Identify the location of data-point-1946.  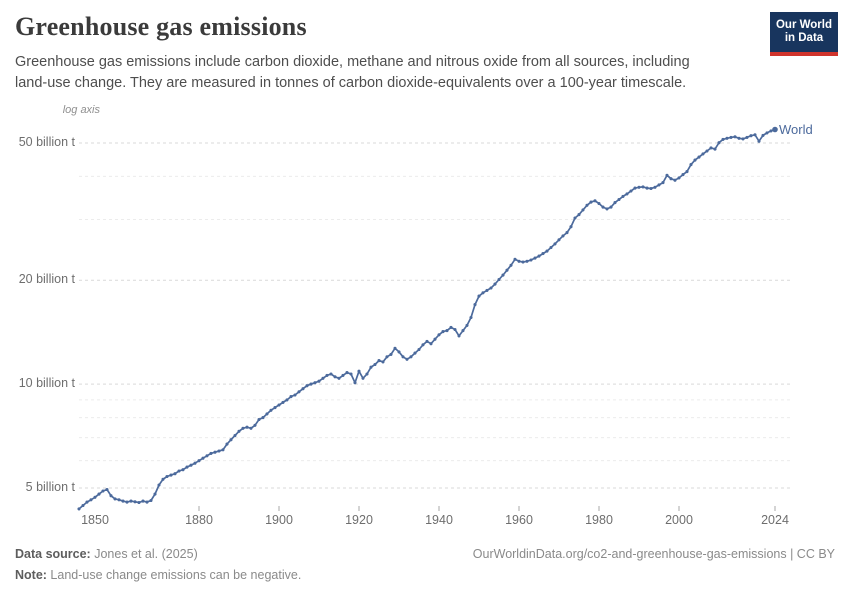
(463, 331).